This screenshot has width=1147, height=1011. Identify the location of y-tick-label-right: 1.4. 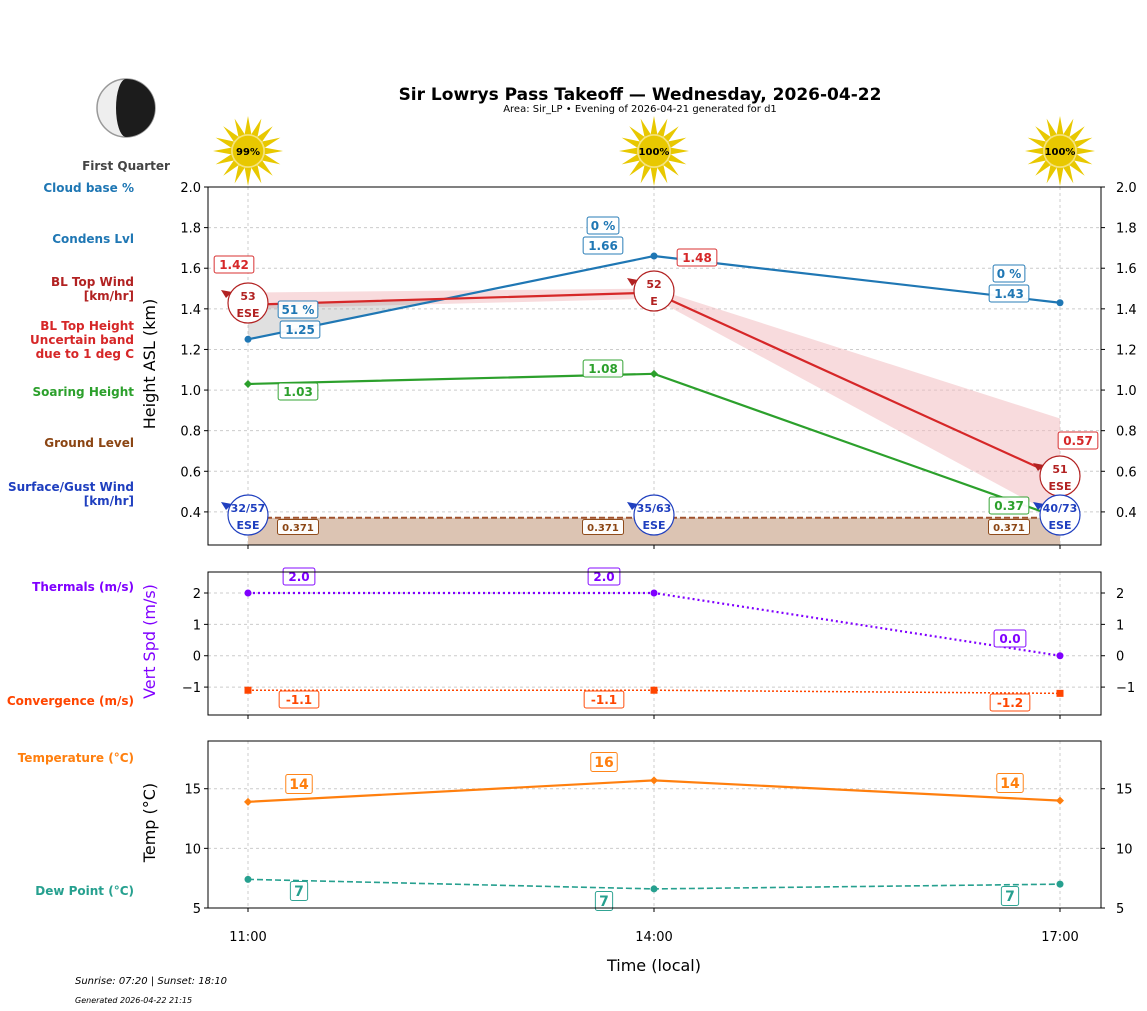
(1126, 310).